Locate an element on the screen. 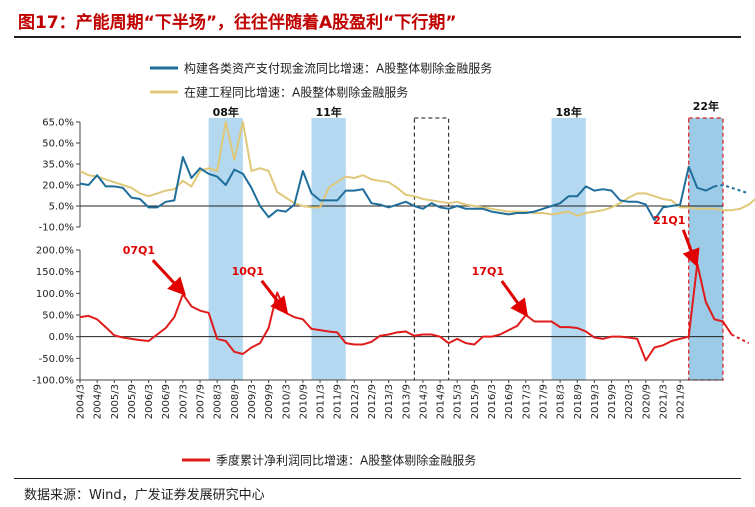 The width and height of the screenshot is (755, 507). x-tick-label: 2006/3 is located at coordinates (149, 401).